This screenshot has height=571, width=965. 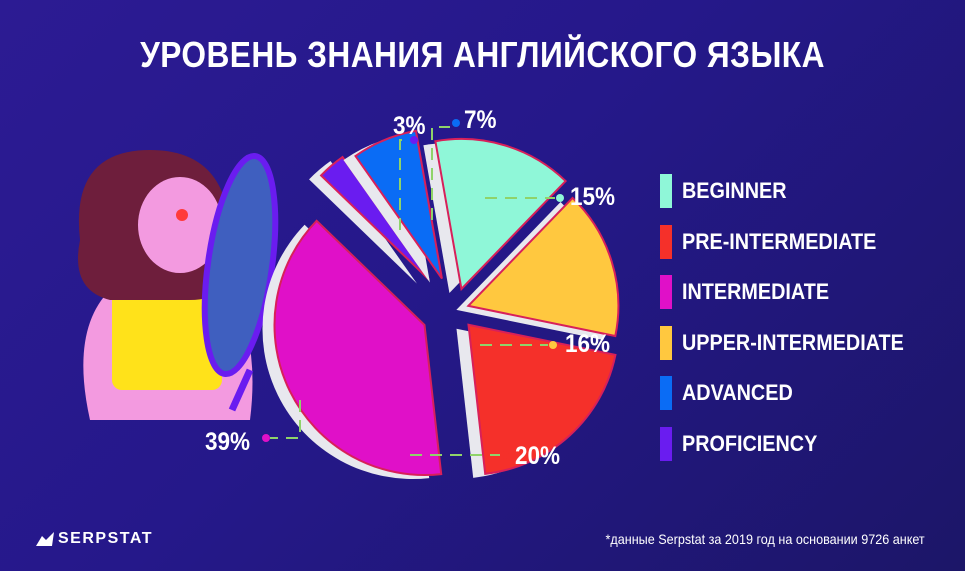 I want to click on legend-label: ADVANCED, so click(x=737, y=393).